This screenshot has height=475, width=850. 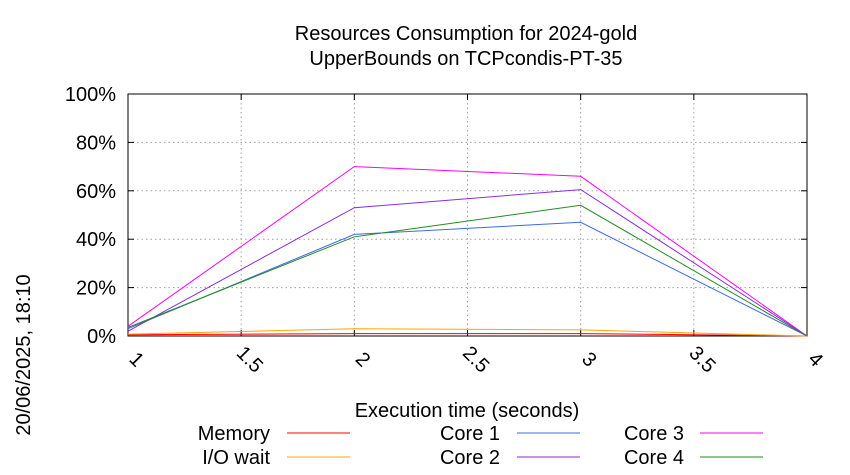 What do you see at coordinates (249, 359) in the screenshot?
I see `x-tick-label: 1.5` at bounding box center [249, 359].